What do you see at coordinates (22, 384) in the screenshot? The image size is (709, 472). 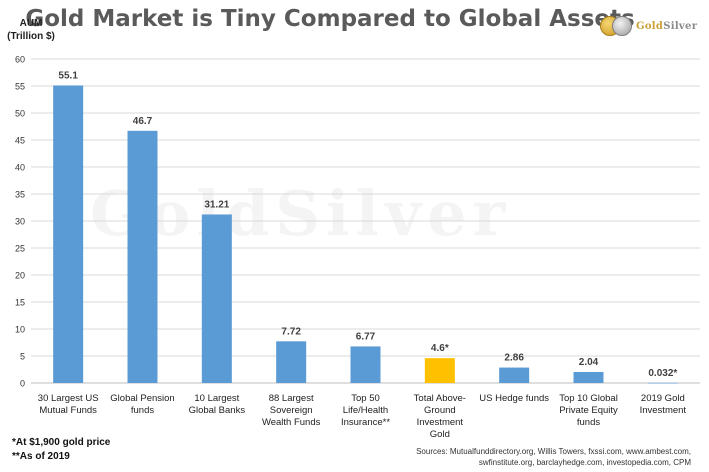 I see `y-tick-label: 0` at bounding box center [22, 384].